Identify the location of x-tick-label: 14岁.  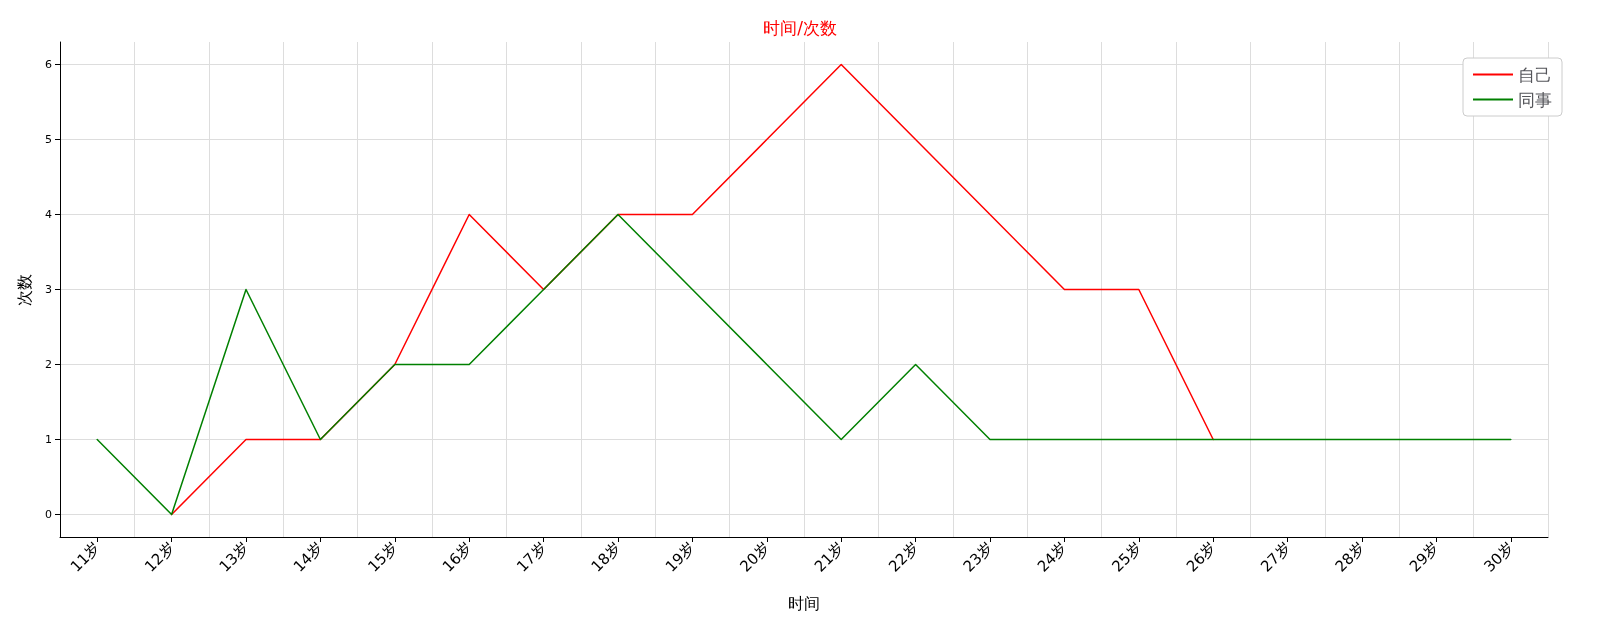
(308, 557).